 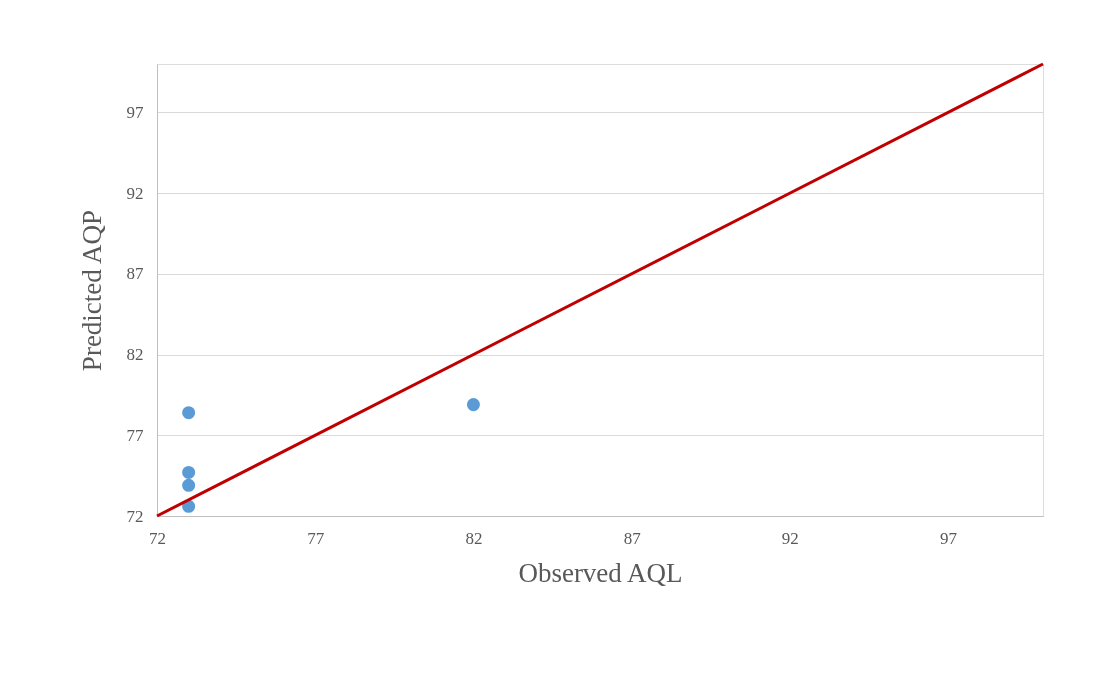 What do you see at coordinates (316, 538) in the screenshot?
I see `x-tick-label: 77` at bounding box center [316, 538].